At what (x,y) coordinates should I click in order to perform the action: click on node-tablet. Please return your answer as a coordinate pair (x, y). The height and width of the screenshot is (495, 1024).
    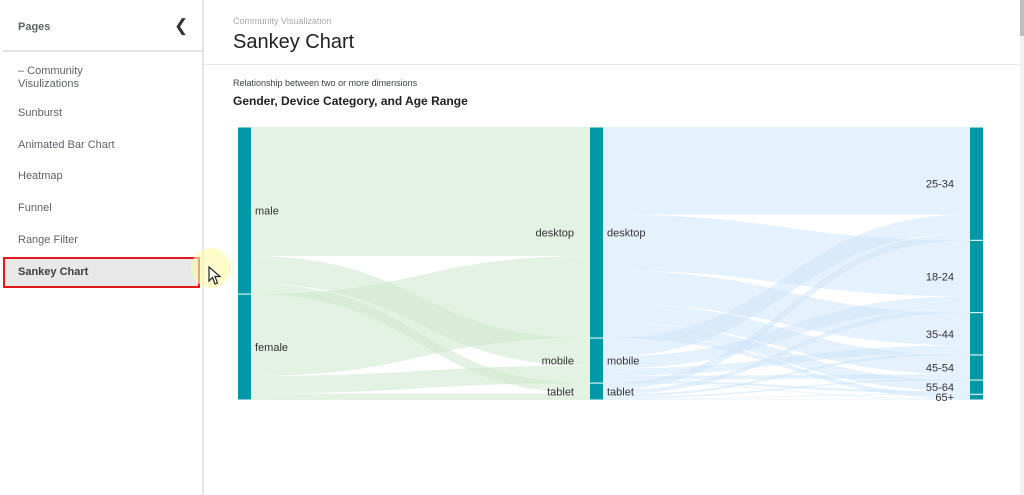
    Looking at the image, I should click on (596, 391).